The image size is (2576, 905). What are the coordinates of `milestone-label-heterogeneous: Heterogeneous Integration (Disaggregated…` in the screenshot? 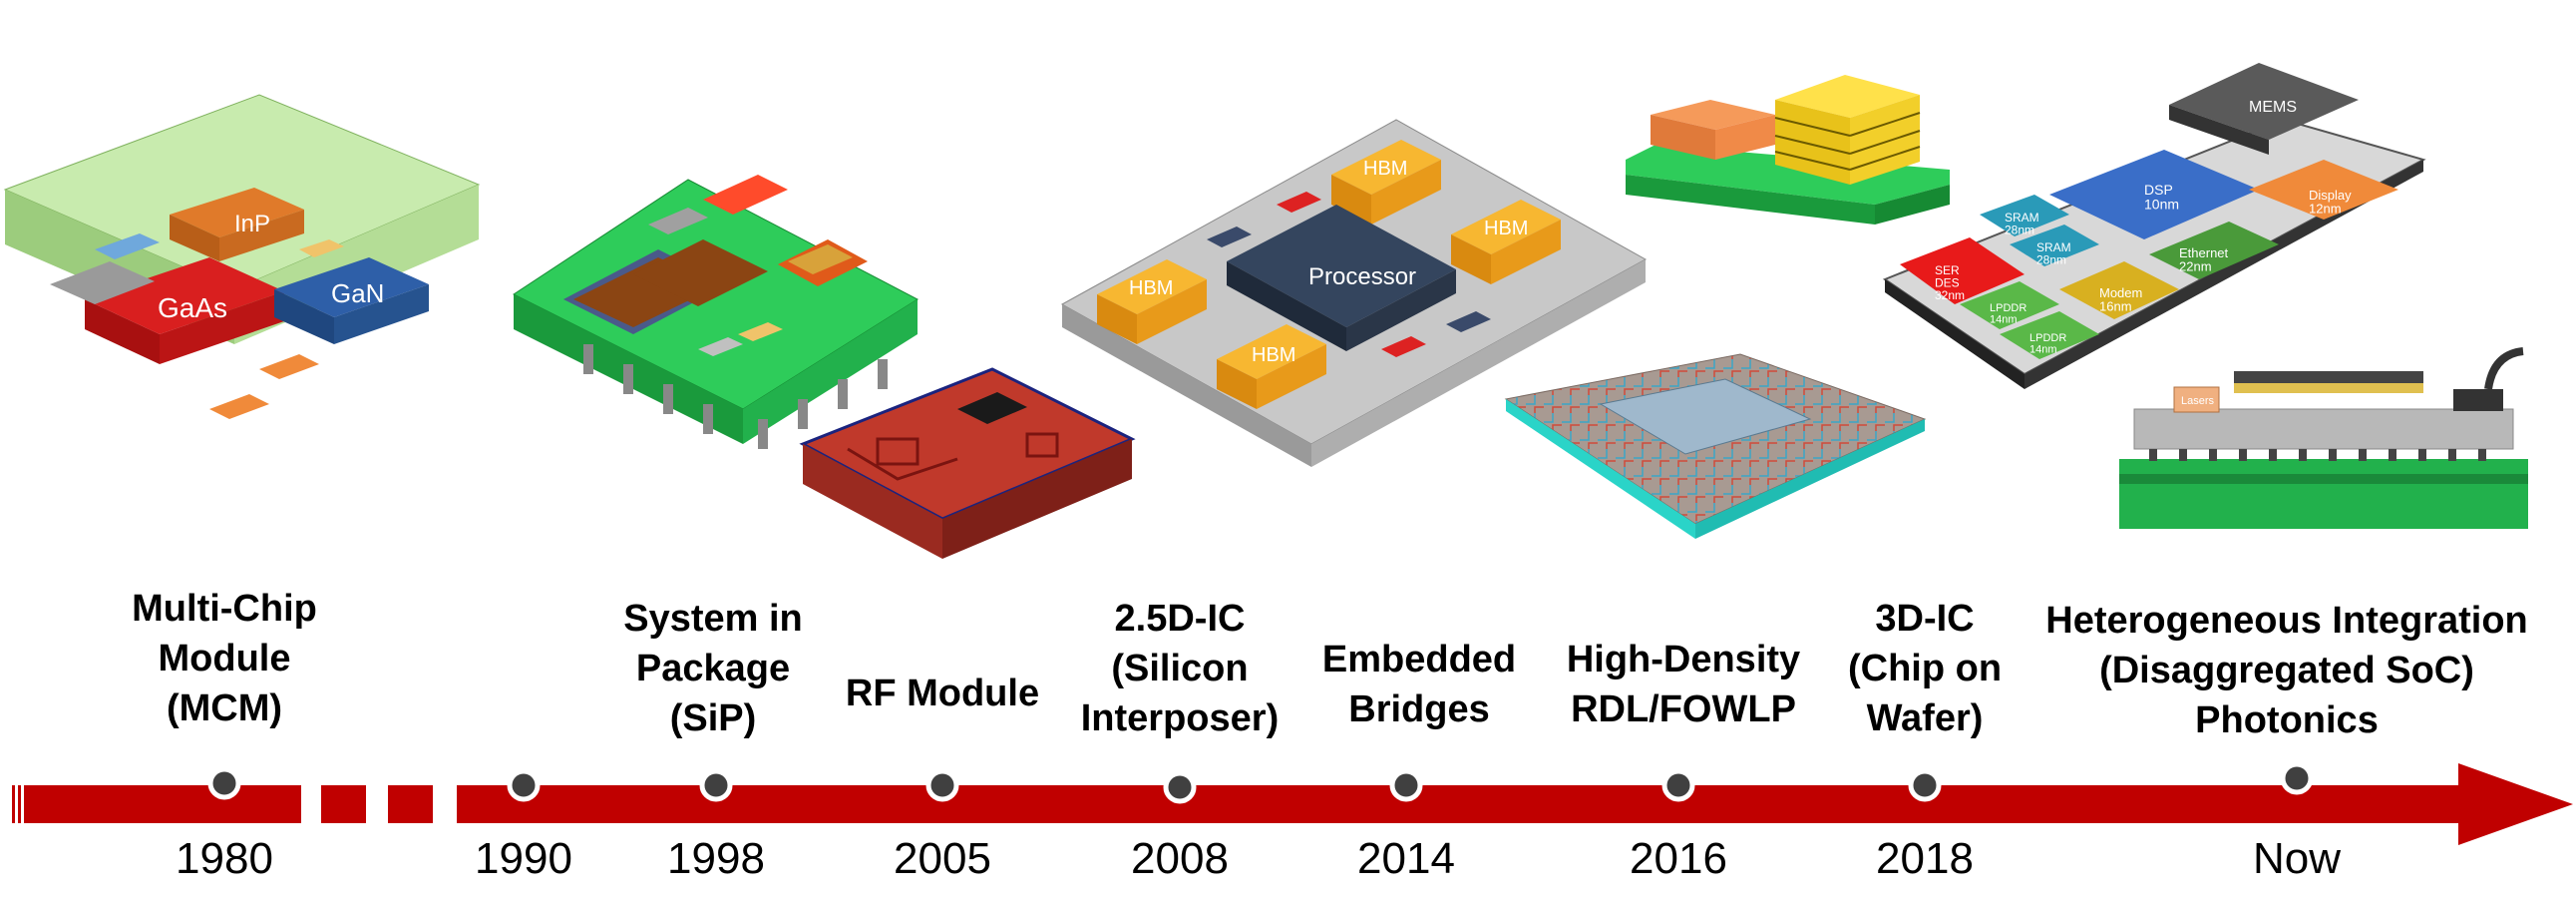 It's located at (2286, 671).